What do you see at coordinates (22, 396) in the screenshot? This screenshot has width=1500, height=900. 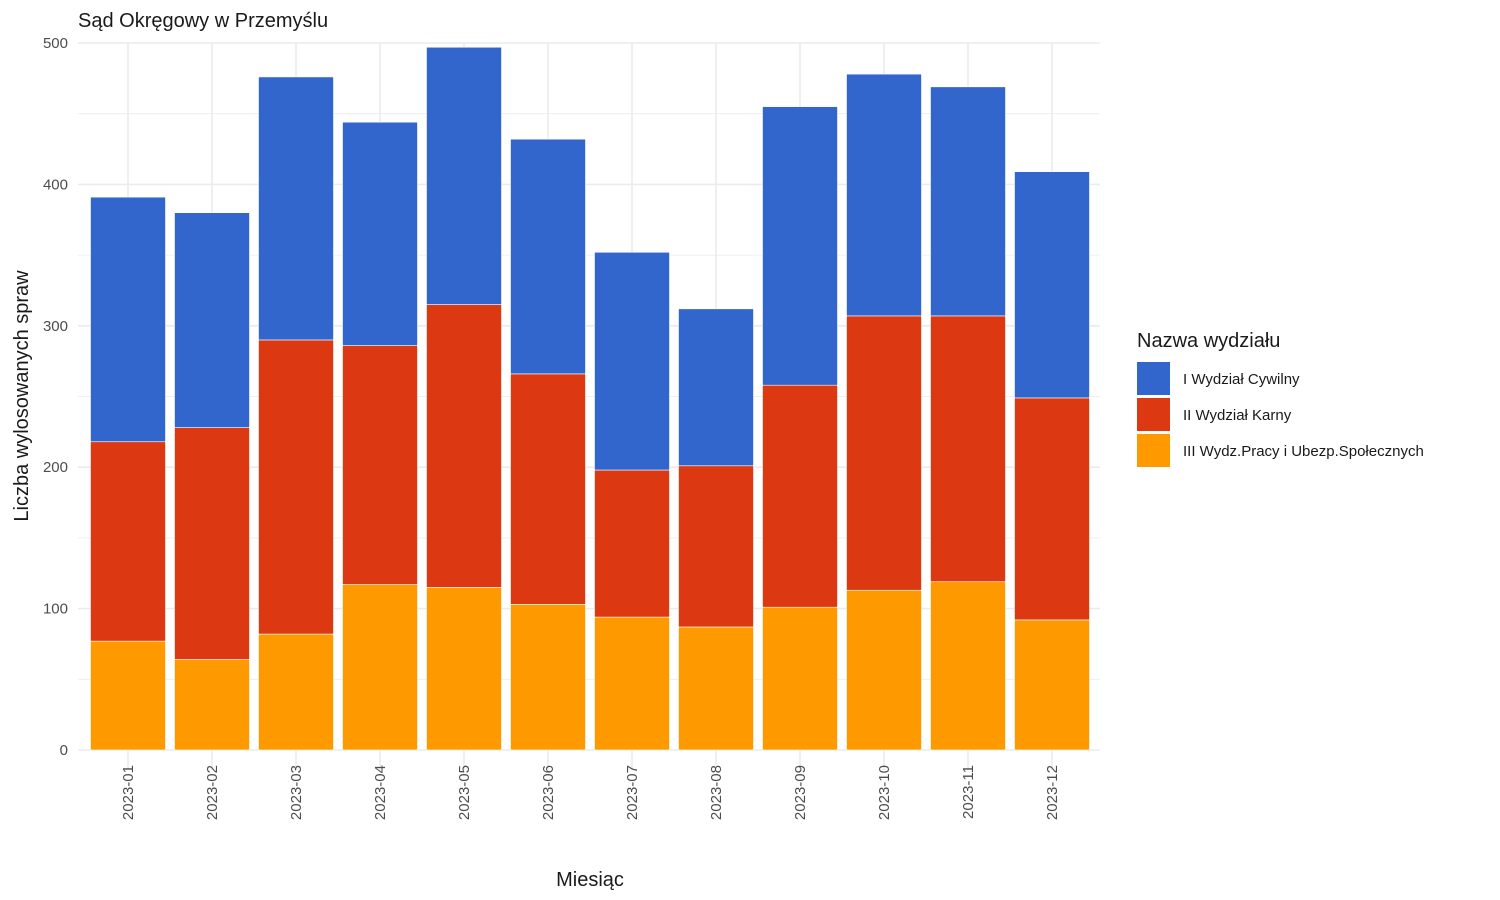 I see `y-axis-title: Liczba wylosowanych spraw` at bounding box center [22, 396].